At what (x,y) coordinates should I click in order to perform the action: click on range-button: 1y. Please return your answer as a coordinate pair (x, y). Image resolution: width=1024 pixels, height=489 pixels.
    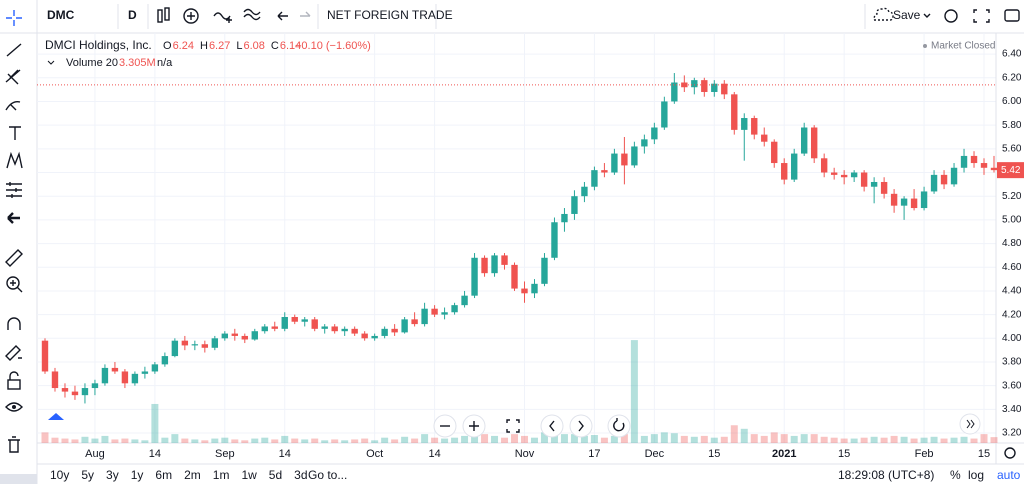
    Looking at the image, I should click on (137, 475).